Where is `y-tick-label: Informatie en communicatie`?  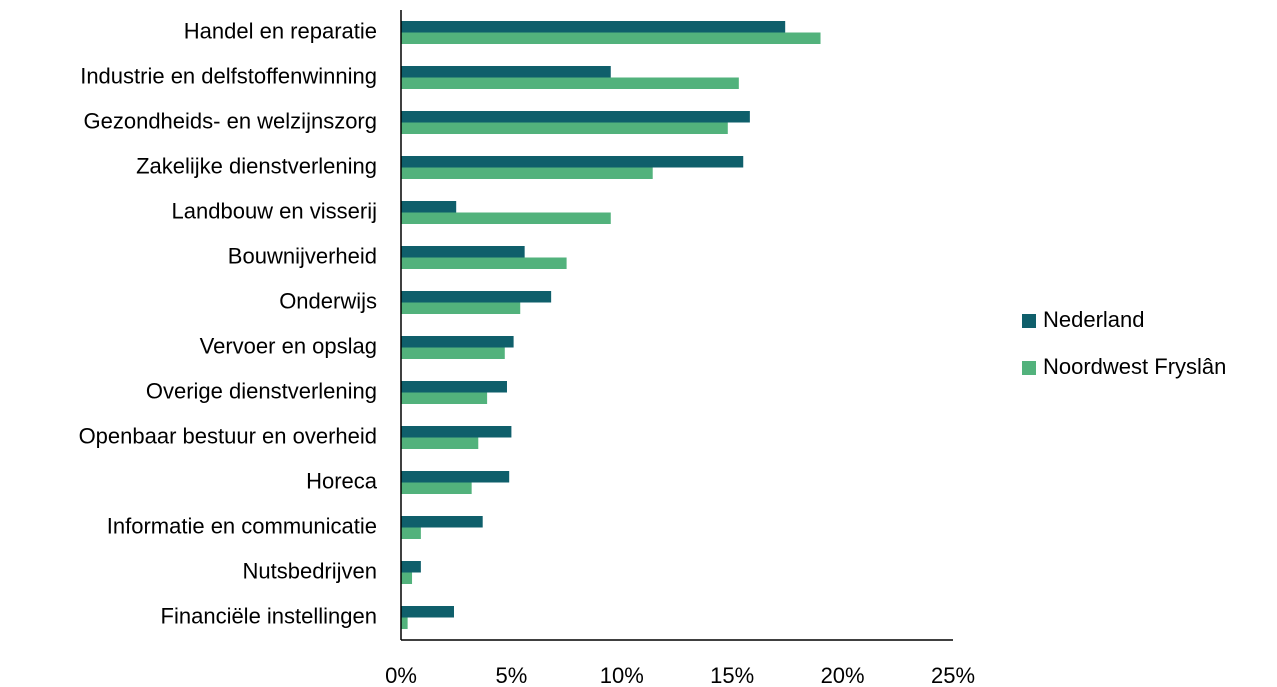
y-tick-label: Informatie en communicatie is located at coordinates (242, 525).